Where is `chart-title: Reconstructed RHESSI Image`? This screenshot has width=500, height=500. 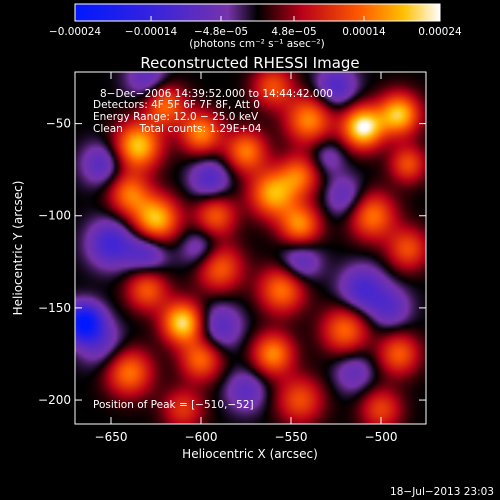 chart-title: Reconstructed RHESSI Image is located at coordinates (249, 63).